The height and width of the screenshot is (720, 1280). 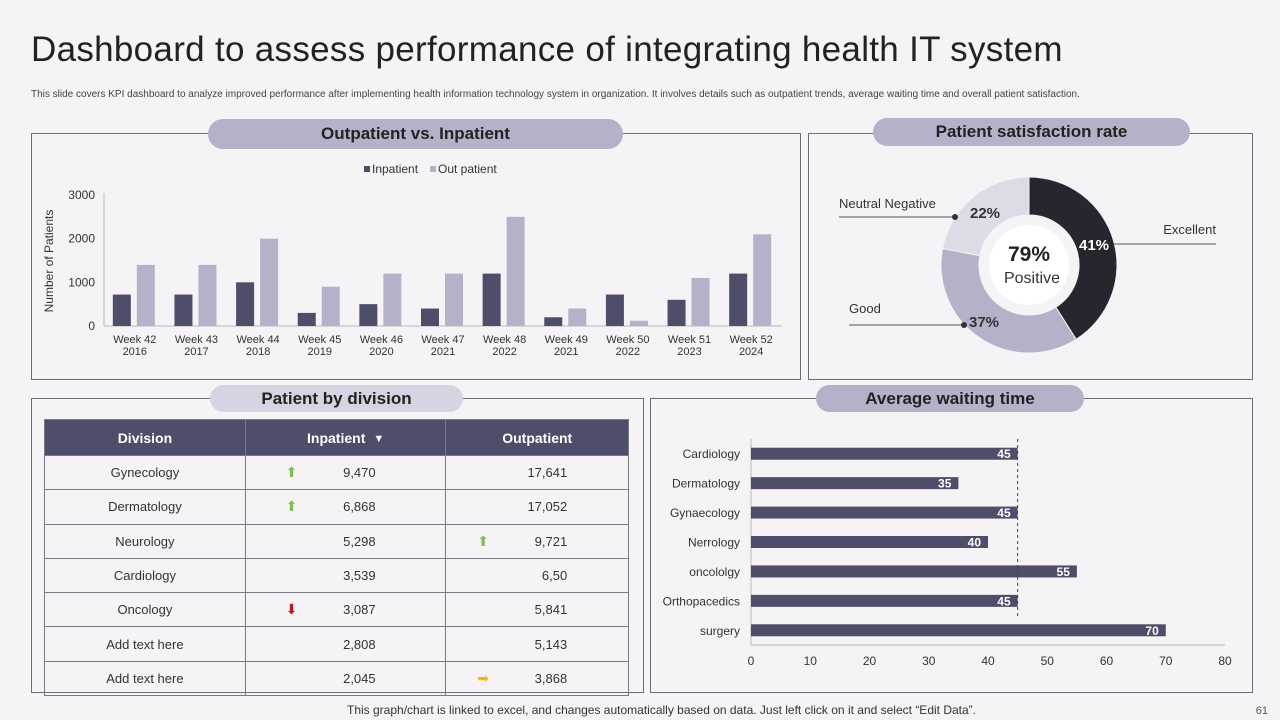 I want to click on chart-legend: Inpatient Out patient, so click(x=430, y=169).